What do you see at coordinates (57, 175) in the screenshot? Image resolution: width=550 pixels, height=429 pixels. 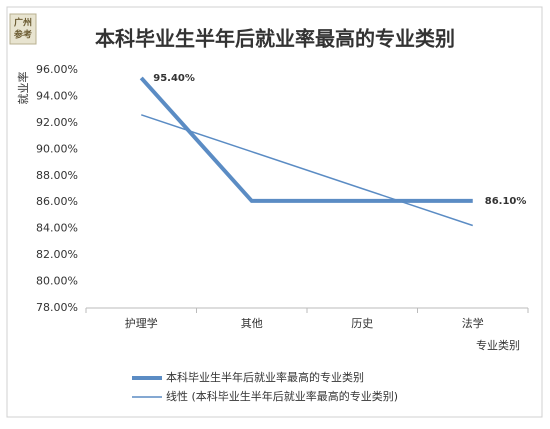 I see `y-tick-label: 88.00%` at bounding box center [57, 175].